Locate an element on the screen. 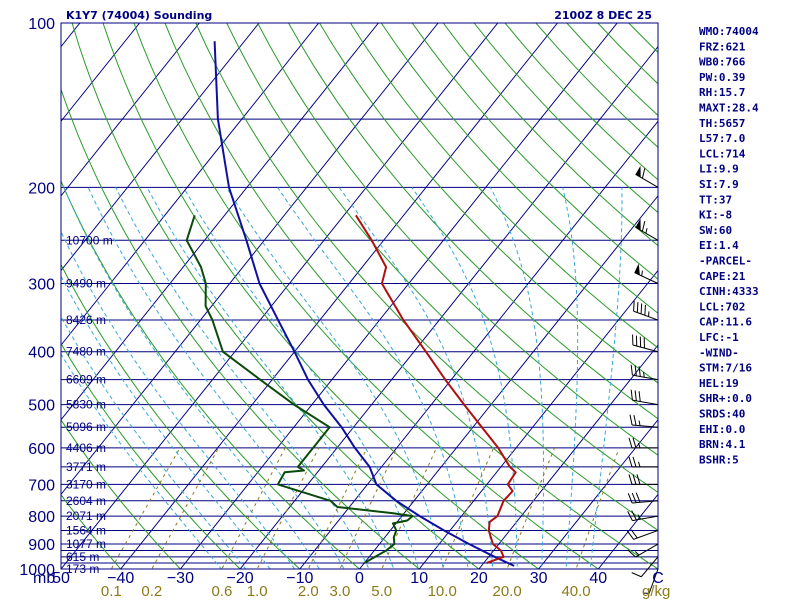  pressure-unit-label: mb is located at coordinates (44, 578).